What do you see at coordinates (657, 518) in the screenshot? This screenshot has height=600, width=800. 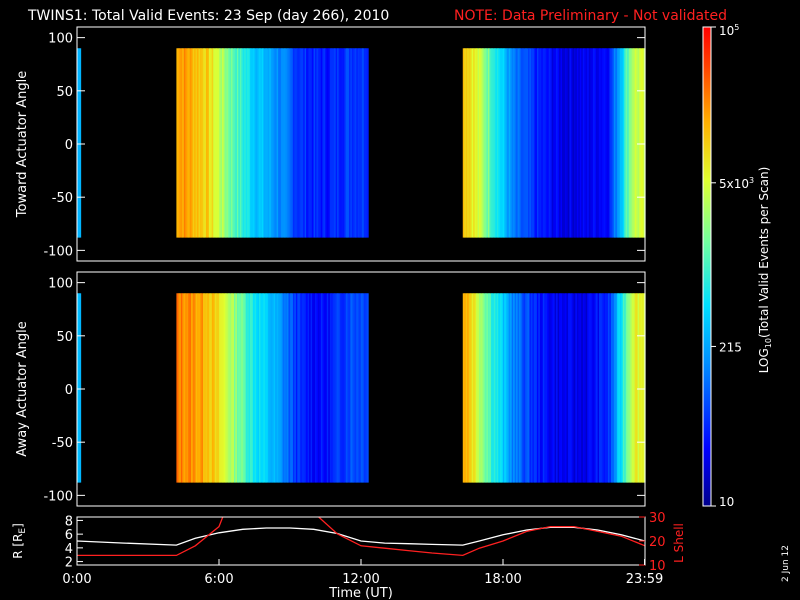 I see `y-tick-label: 30` at bounding box center [657, 518].